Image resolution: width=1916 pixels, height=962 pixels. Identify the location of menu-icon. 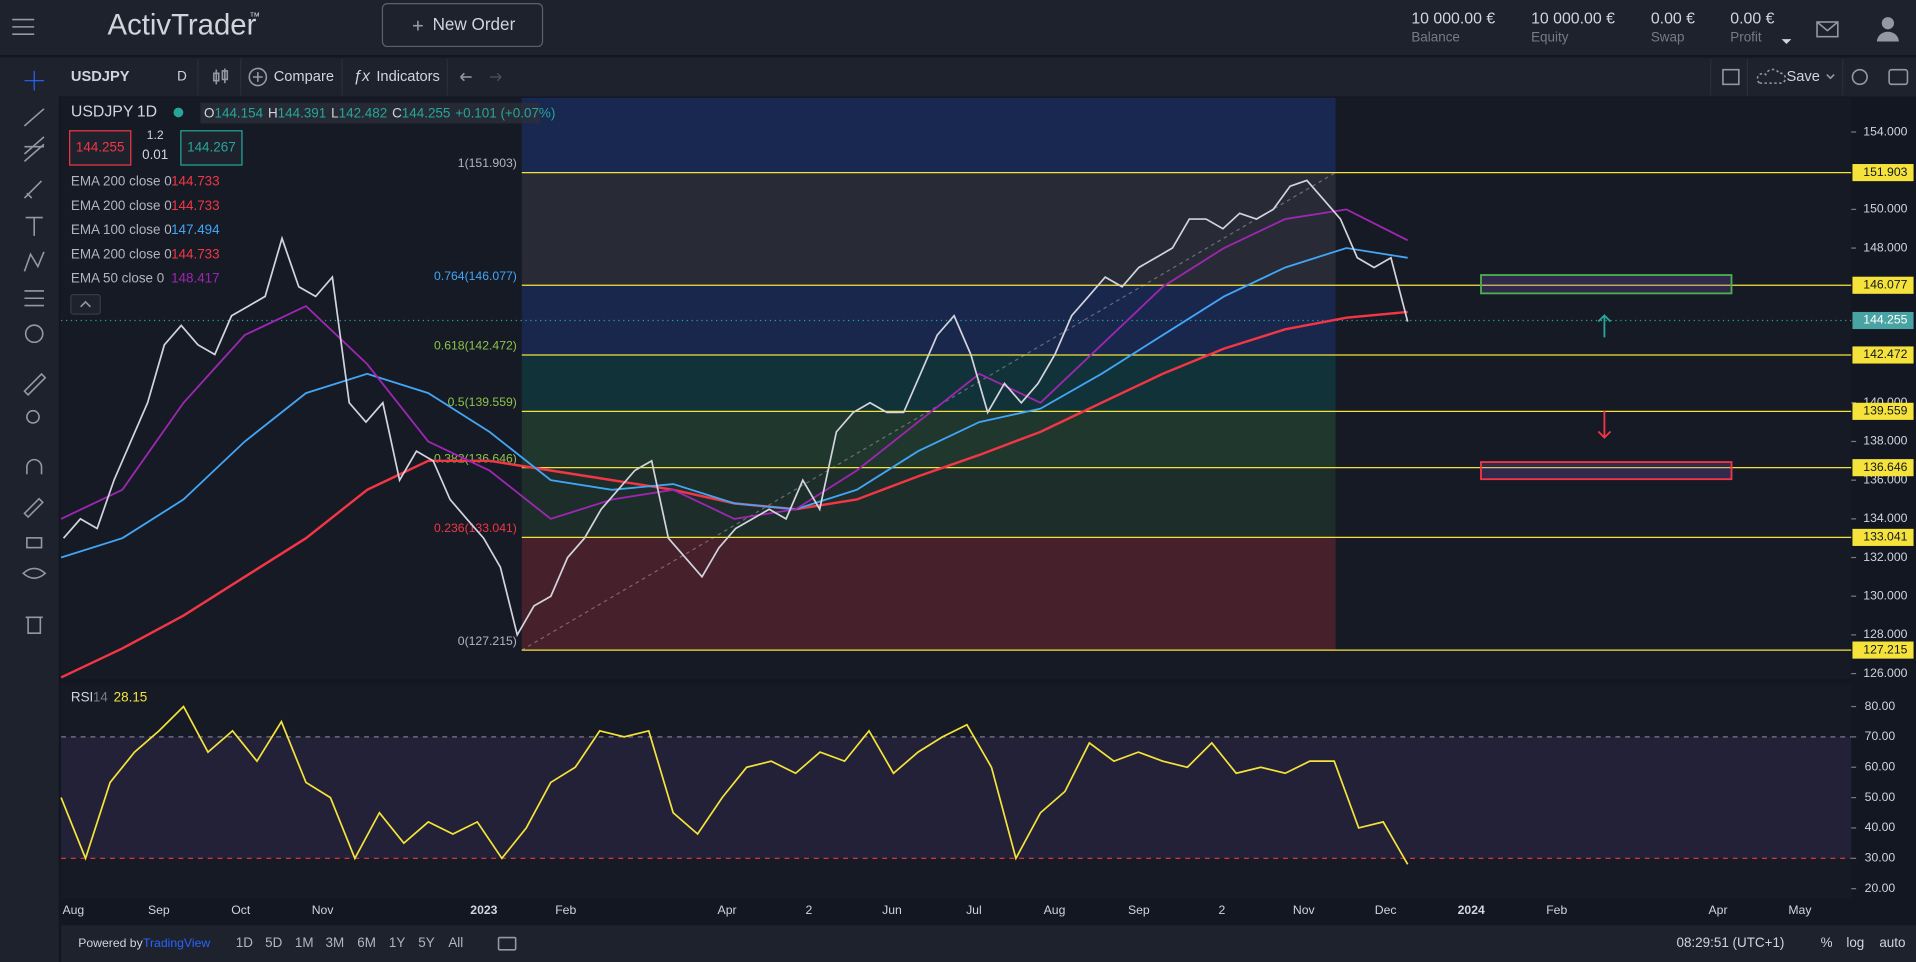
(23, 27).